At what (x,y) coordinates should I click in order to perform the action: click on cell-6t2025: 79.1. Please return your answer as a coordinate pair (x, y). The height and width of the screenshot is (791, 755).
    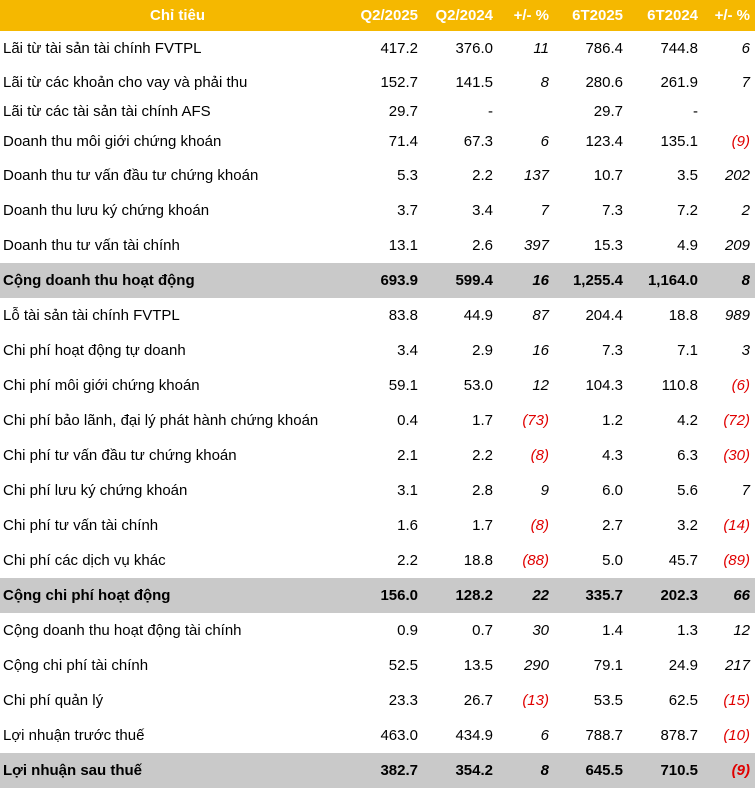
    Looking at the image, I should click on (608, 665).